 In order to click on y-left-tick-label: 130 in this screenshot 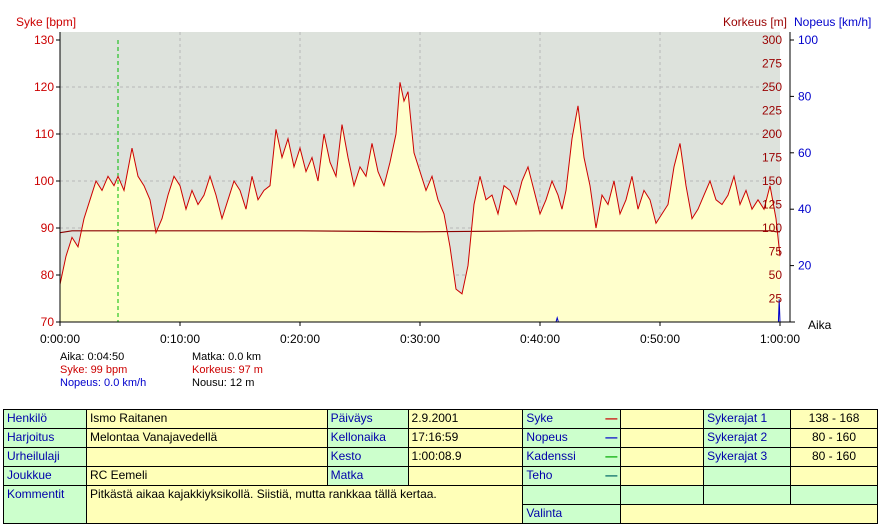, I will do `click(44, 40)`.